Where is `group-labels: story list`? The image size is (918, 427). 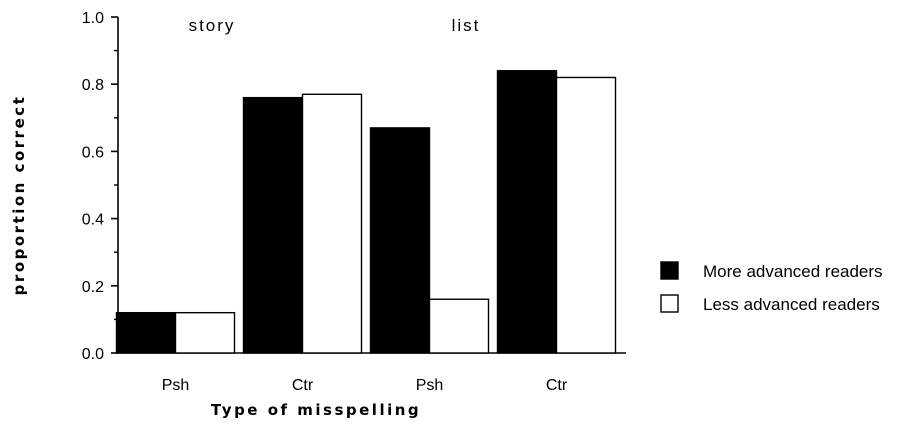
group-labels: story list is located at coordinates (335, 25).